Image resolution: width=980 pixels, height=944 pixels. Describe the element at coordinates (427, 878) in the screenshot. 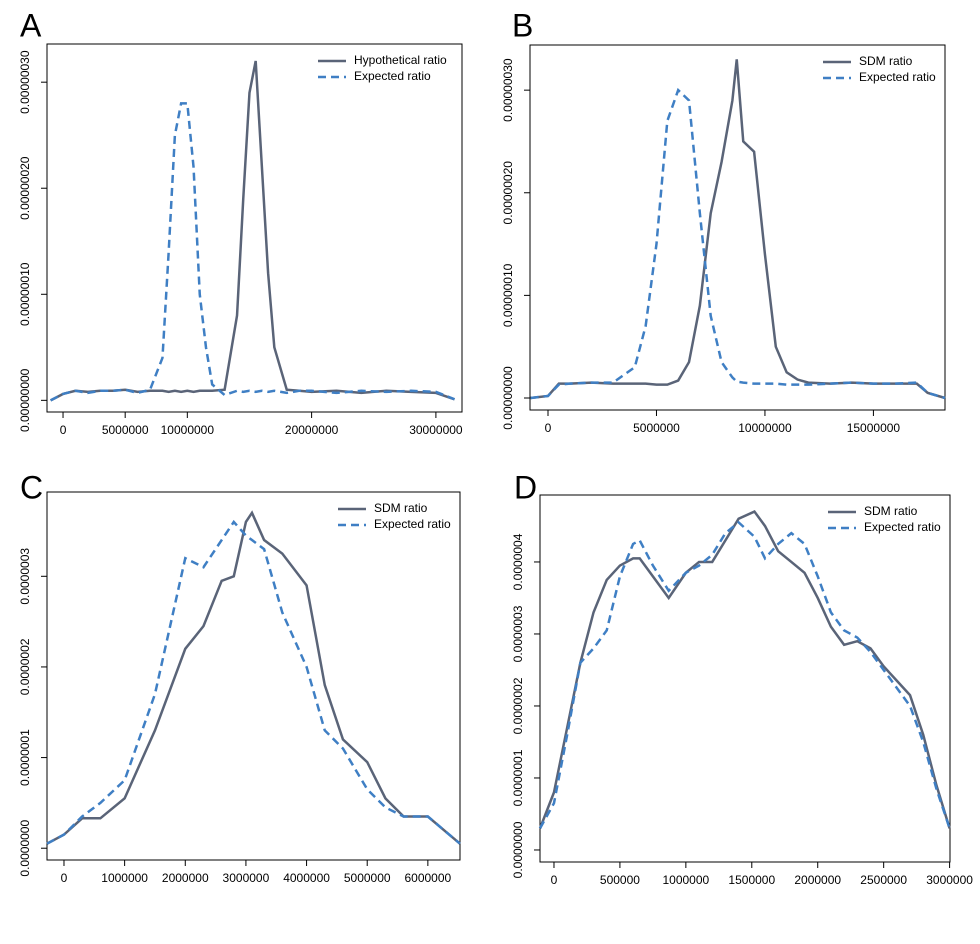

I see `x-tick-label: 6000000` at that location.